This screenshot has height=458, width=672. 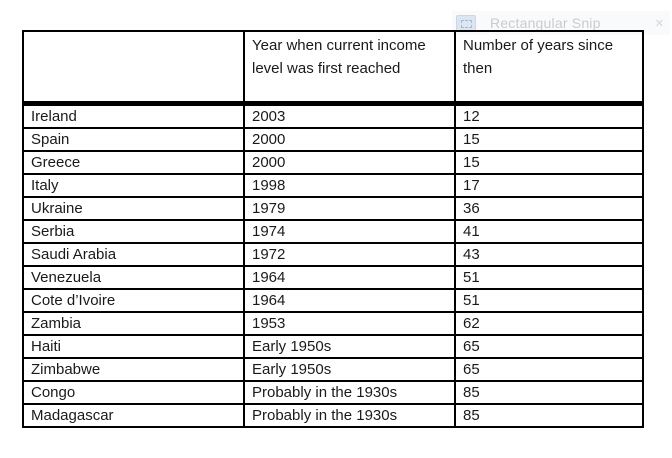 What do you see at coordinates (133, 369) in the screenshot?
I see `country-cell: Zimbabwe` at bounding box center [133, 369].